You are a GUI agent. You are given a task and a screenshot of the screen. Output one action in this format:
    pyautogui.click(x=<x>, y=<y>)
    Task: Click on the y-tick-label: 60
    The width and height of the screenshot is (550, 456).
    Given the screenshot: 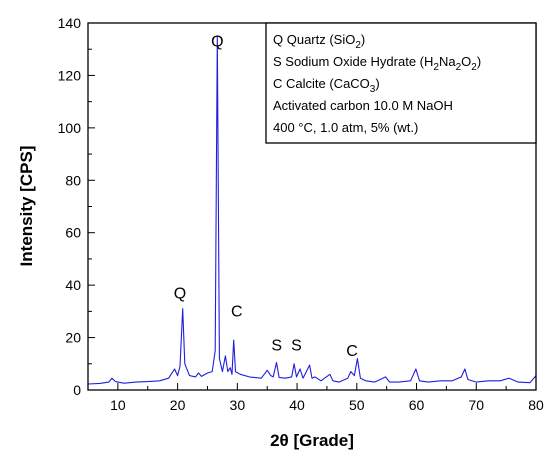 What is the action you would take?
    pyautogui.click(x=73, y=233)
    